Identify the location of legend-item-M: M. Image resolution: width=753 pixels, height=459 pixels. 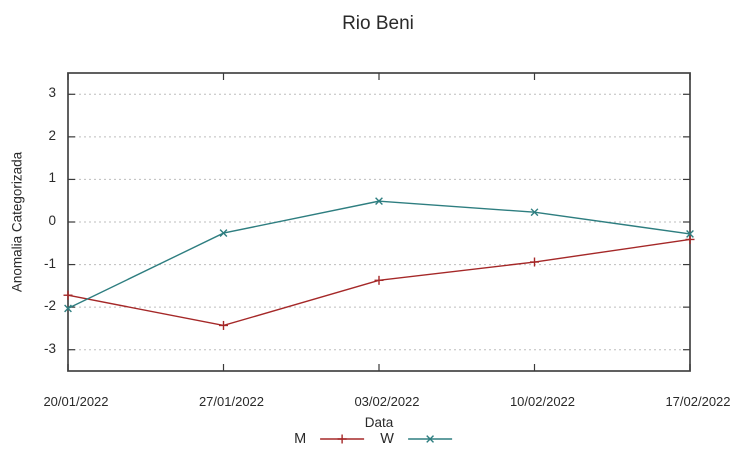
(330, 439).